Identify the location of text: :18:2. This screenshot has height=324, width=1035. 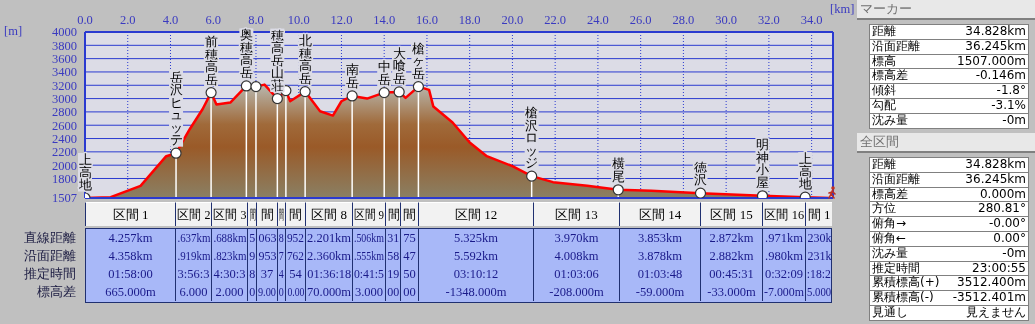
(818, 273).